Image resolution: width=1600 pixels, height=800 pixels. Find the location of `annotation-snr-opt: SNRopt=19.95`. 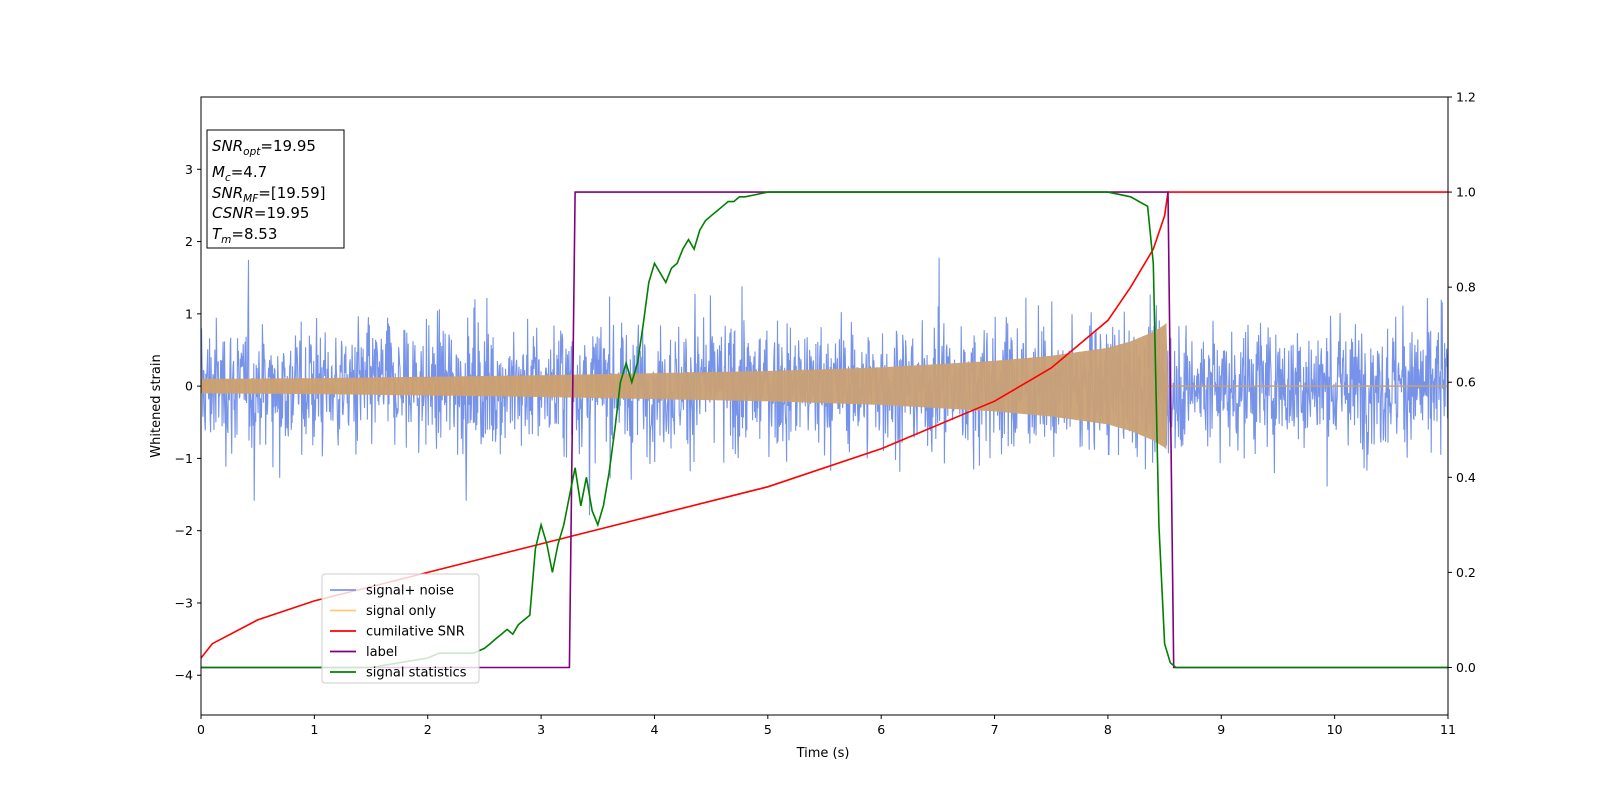

annotation-snr-opt: SNRopt=19.95 is located at coordinates (264, 147).